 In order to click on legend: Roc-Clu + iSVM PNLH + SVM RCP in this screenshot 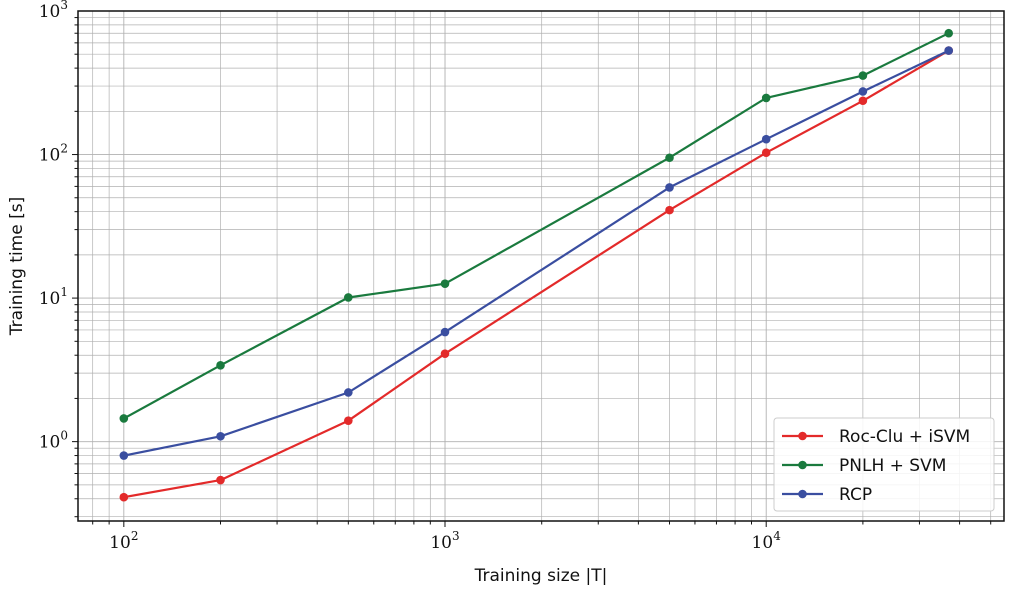, I will do `click(884, 464)`.